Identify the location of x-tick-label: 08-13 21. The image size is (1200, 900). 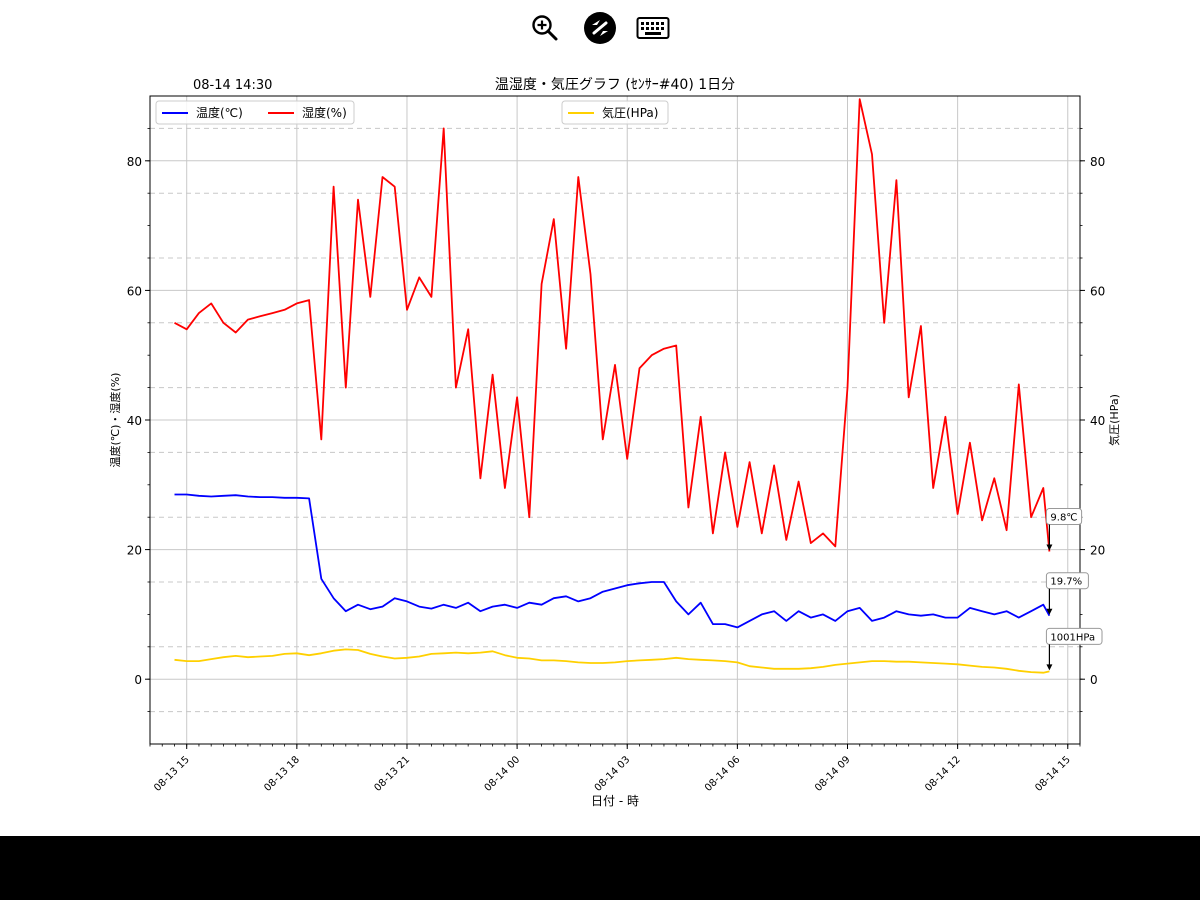
(393, 774).